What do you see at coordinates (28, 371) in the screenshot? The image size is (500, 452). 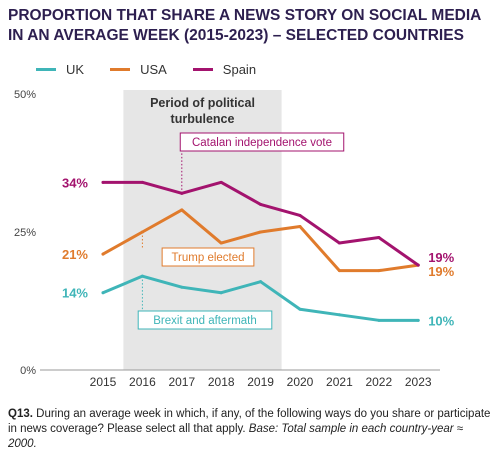 I see `y-tick-label: 0%` at bounding box center [28, 371].